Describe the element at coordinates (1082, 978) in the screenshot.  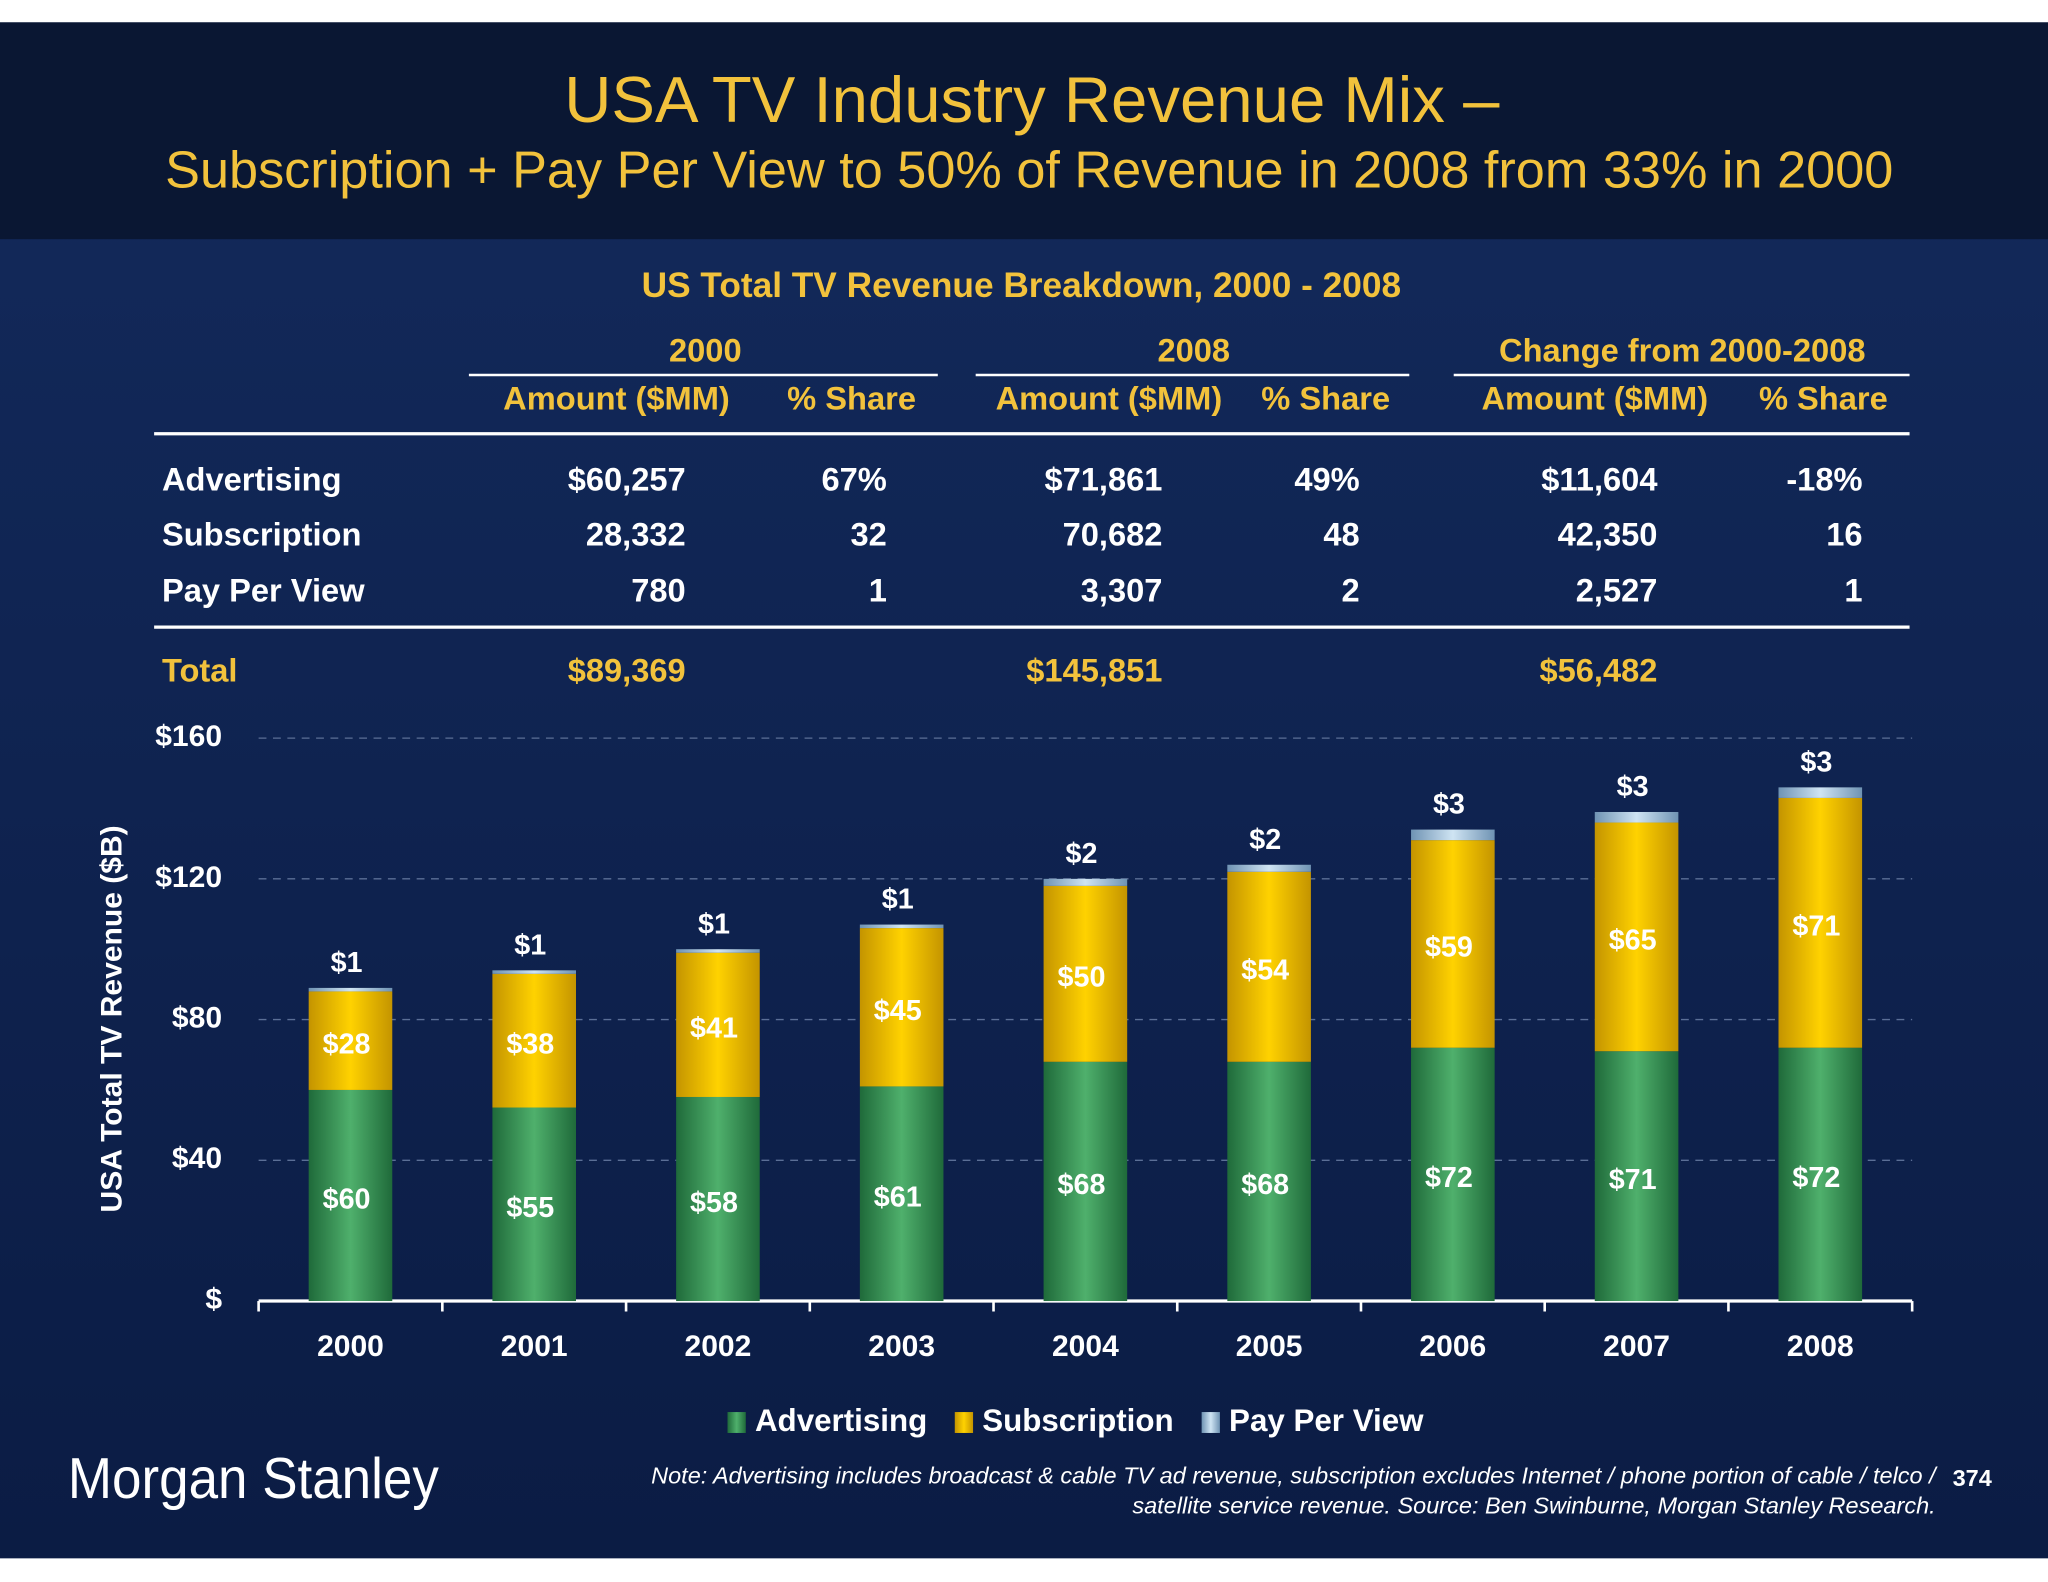
I see `value-label: $50` at that location.